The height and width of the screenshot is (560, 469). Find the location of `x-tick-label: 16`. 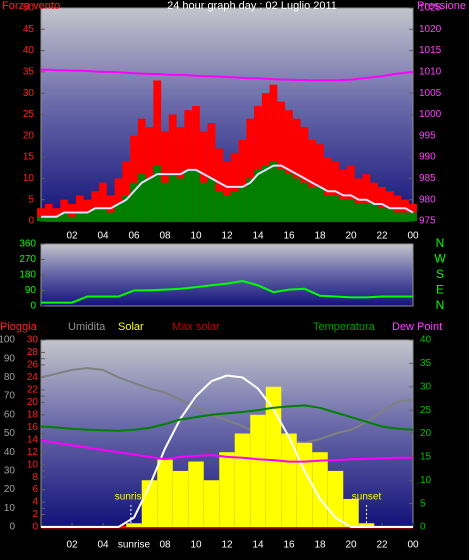

x-tick-label: 16 is located at coordinates (289, 236).